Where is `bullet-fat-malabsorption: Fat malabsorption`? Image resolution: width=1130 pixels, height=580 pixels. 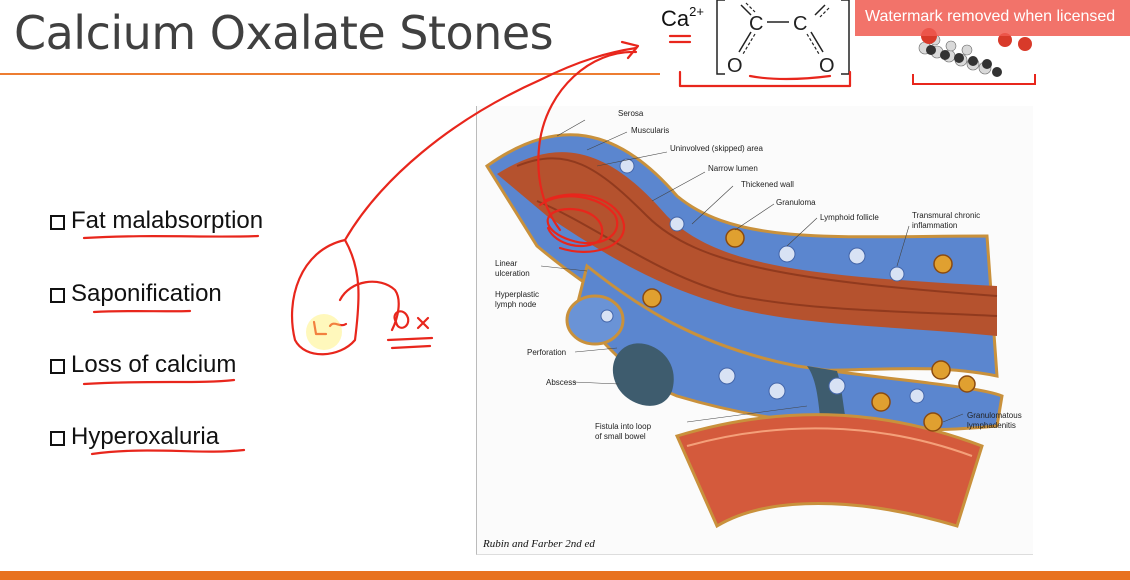 bullet-fat-malabsorption: Fat malabsorption is located at coordinates (156, 221).